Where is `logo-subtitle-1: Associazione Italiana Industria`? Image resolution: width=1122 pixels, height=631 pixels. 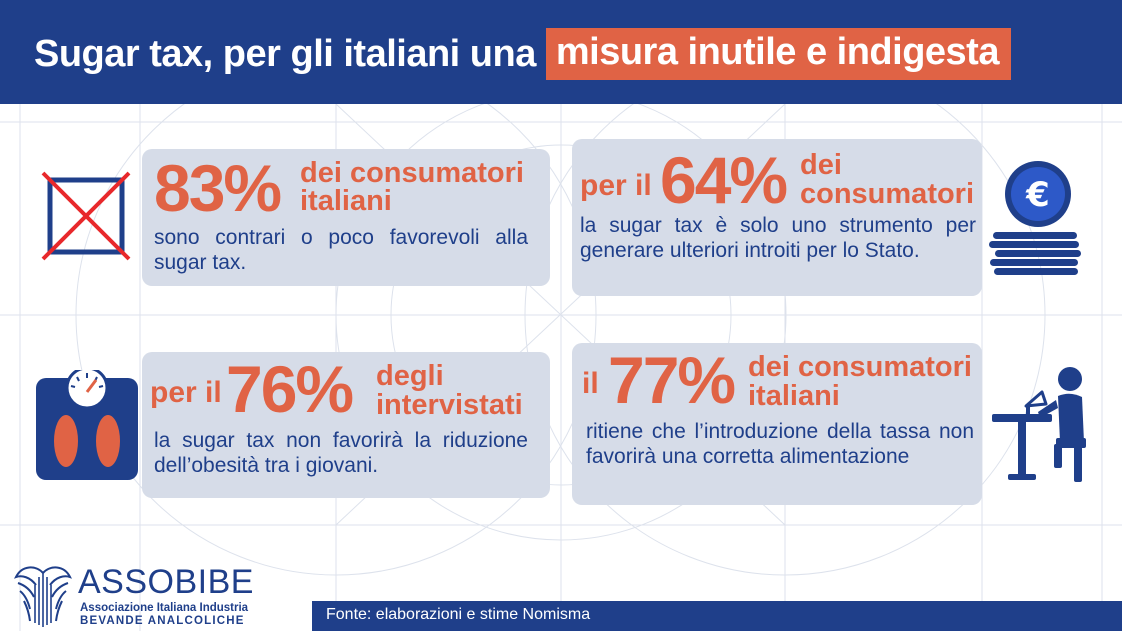 logo-subtitle-1: Associazione Italiana Industria is located at coordinates (164, 608).